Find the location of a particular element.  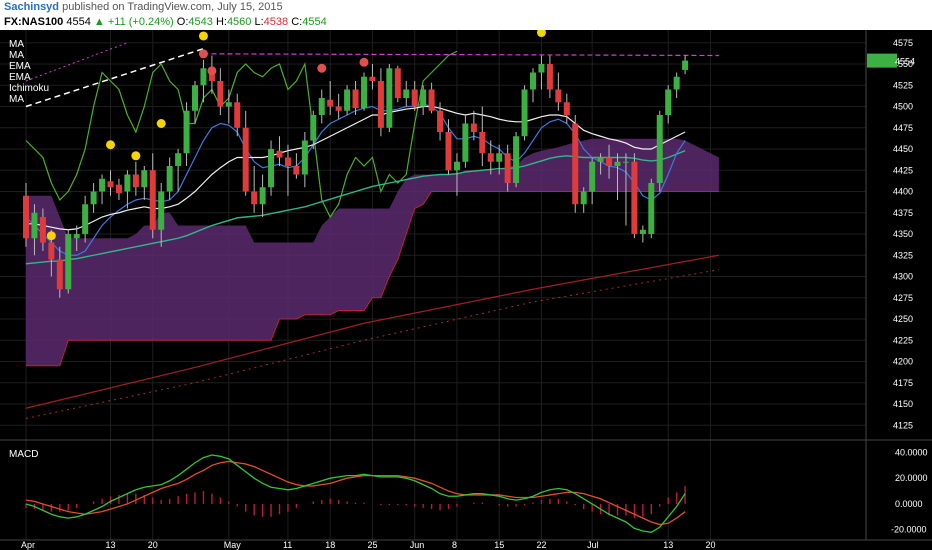

price-tick-label: 4175 is located at coordinates (903, 383).